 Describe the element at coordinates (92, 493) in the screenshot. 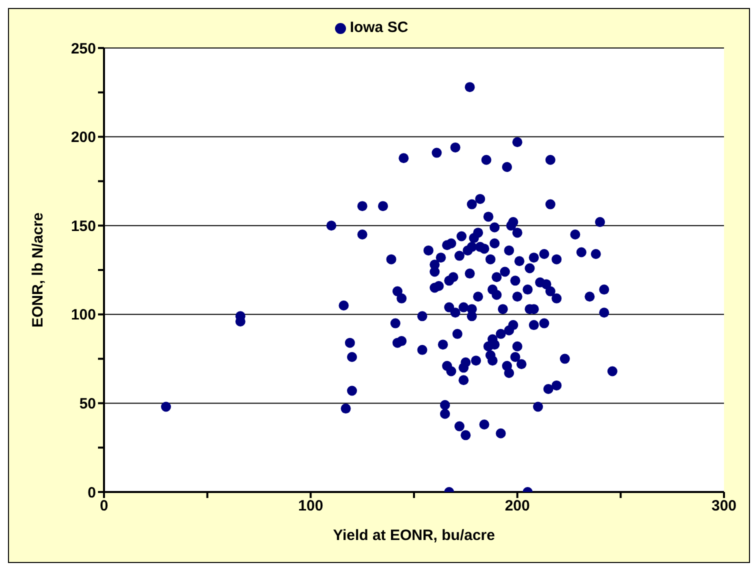

I see `y-tick-label: 0` at that location.